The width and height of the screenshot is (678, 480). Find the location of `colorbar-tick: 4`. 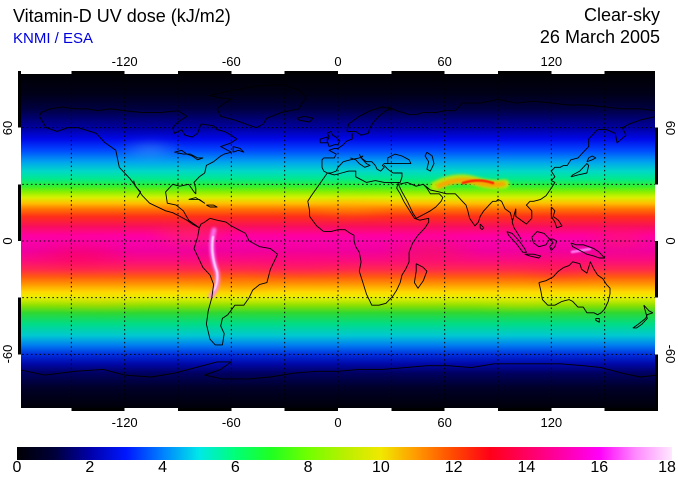

colorbar-tick: 4 is located at coordinates (162, 467).